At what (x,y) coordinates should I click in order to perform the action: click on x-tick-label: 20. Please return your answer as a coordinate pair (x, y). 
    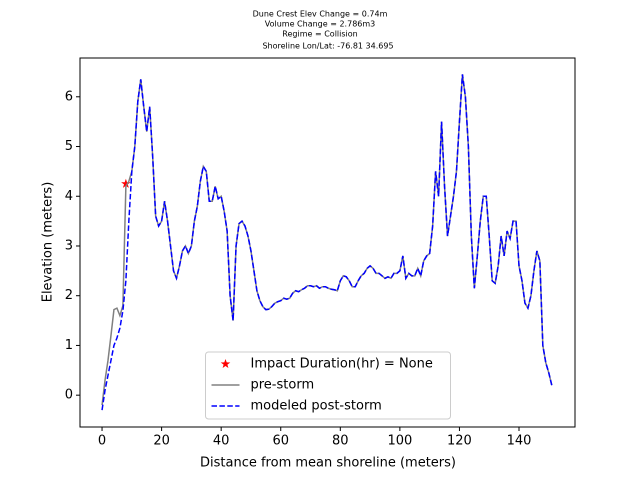
    Looking at the image, I should click on (161, 441).